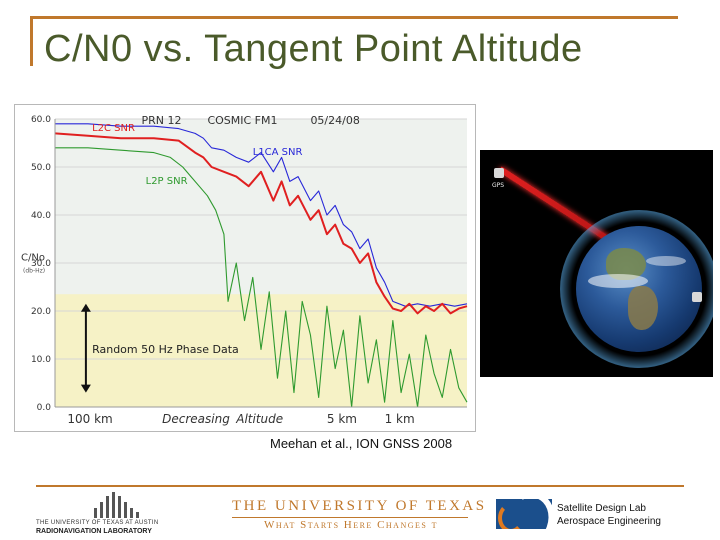  What do you see at coordinates (85, 307) in the screenshot?
I see `band-arrow-up-icon` at bounding box center [85, 307].